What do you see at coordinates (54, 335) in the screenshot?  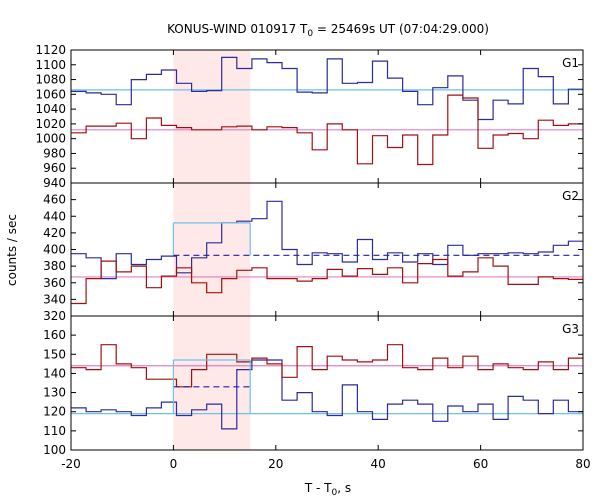 I see `y-tick-label: 160` at bounding box center [54, 335].